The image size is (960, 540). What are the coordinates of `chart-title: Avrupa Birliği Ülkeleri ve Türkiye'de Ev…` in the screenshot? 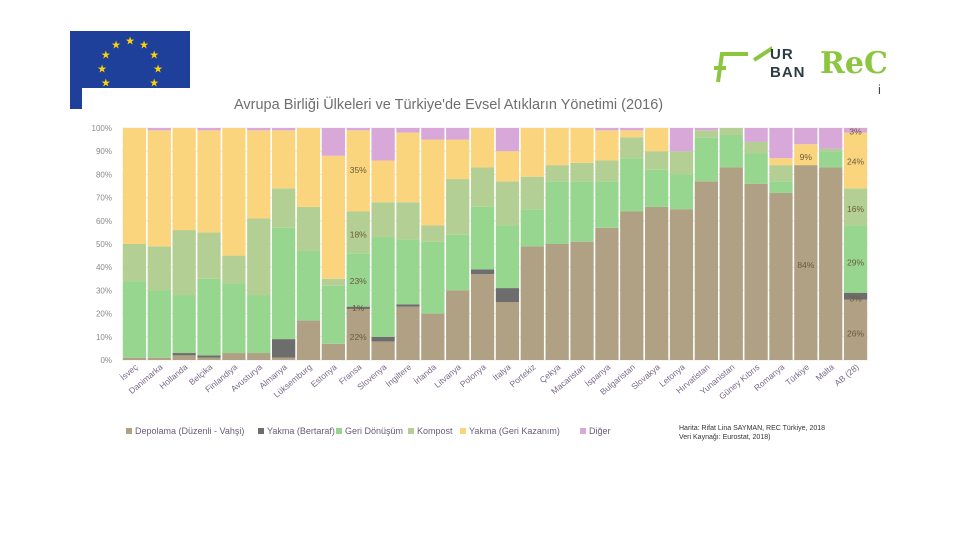 It's located at (448, 104).